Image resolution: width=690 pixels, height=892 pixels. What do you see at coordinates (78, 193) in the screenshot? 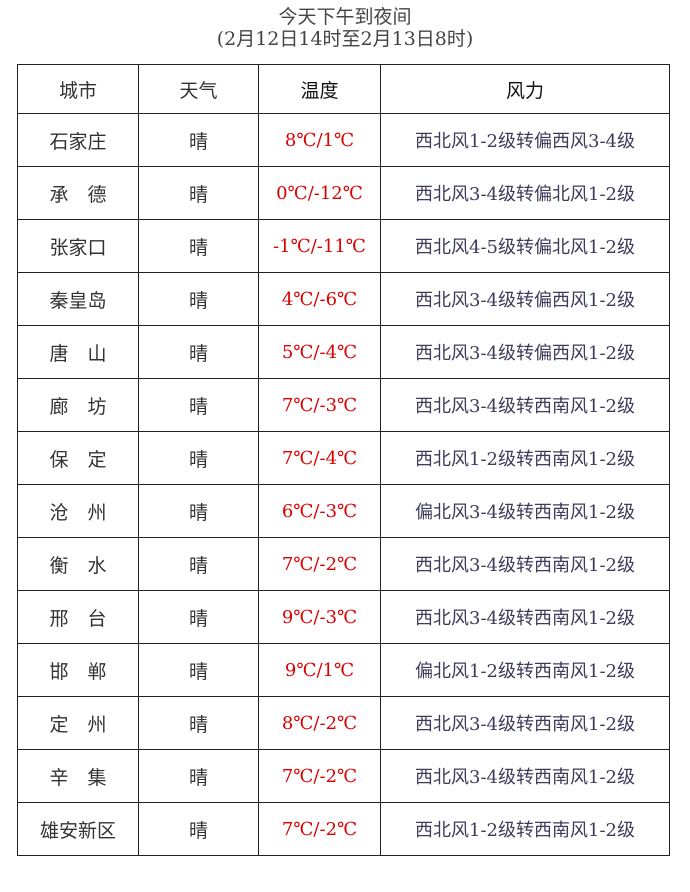
I see `cell-city: 承 德` at bounding box center [78, 193].